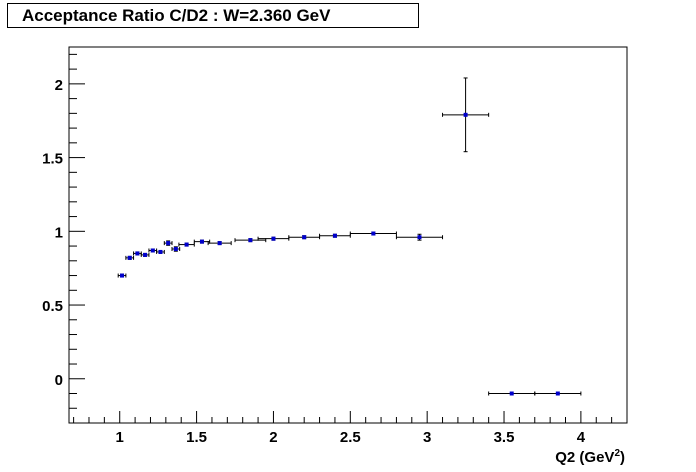 The width and height of the screenshot is (696, 472). Describe the element at coordinates (350, 428) in the screenshot. I see `x-axis: 1 1.5 2 2.5 3 3.5 4` at that location.